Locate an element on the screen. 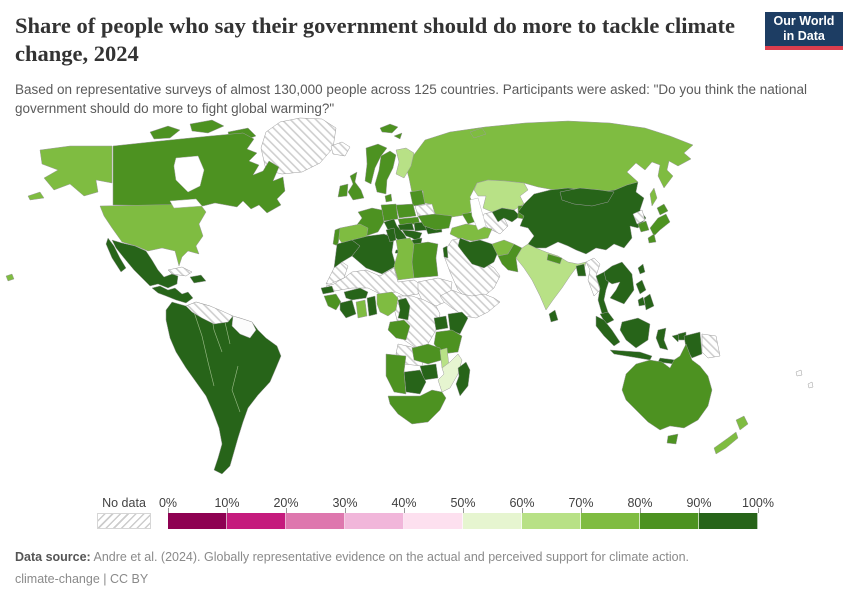 The height and width of the screenshot is (600, 850). country-greenland is located at coordinates (298, 146).